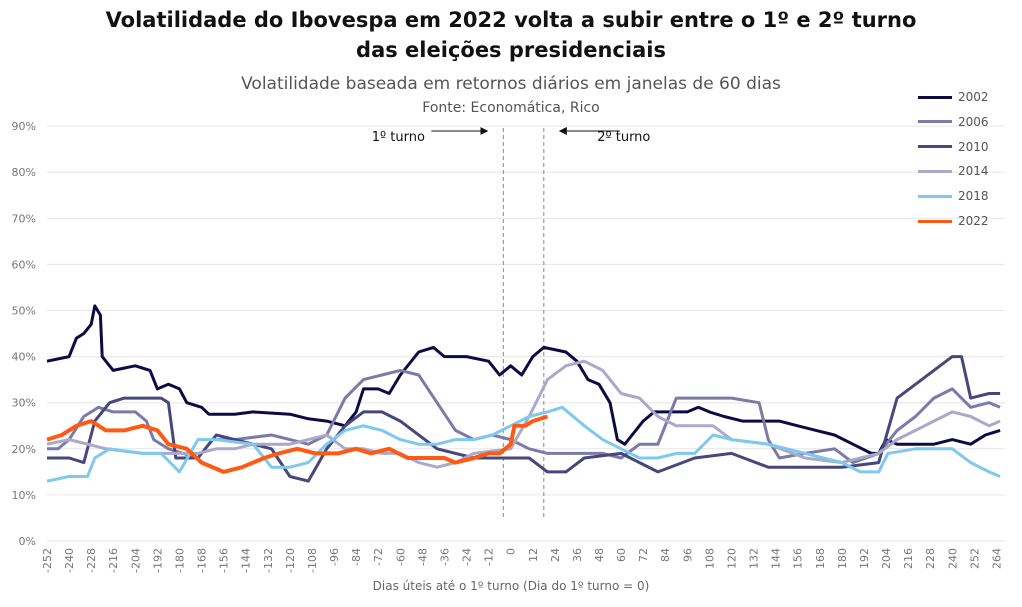 This screenshot has height=607, width=1022. Describe the element at coordinates (973, 171) in the screenshot. I see `legend-label: 2014` at that location.